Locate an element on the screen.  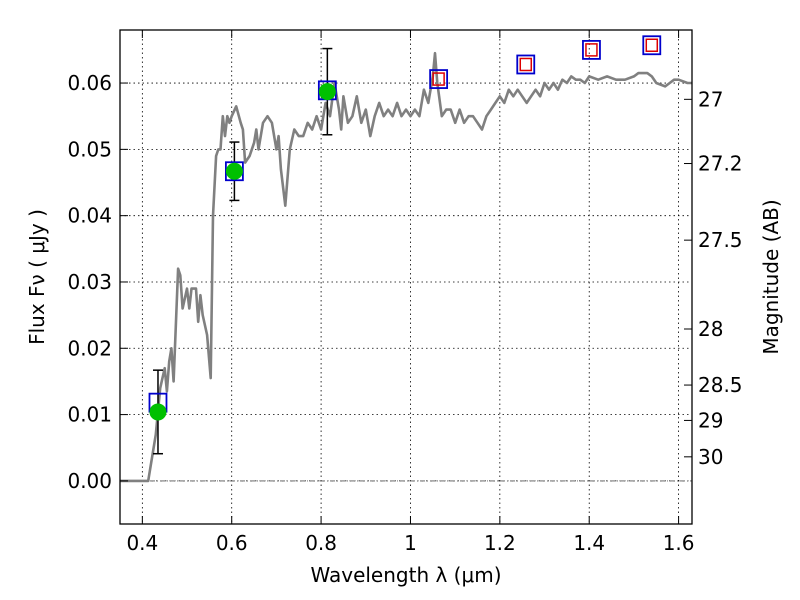
magnitude-tick-label: 27.2 is located at coordinates (720, 164).